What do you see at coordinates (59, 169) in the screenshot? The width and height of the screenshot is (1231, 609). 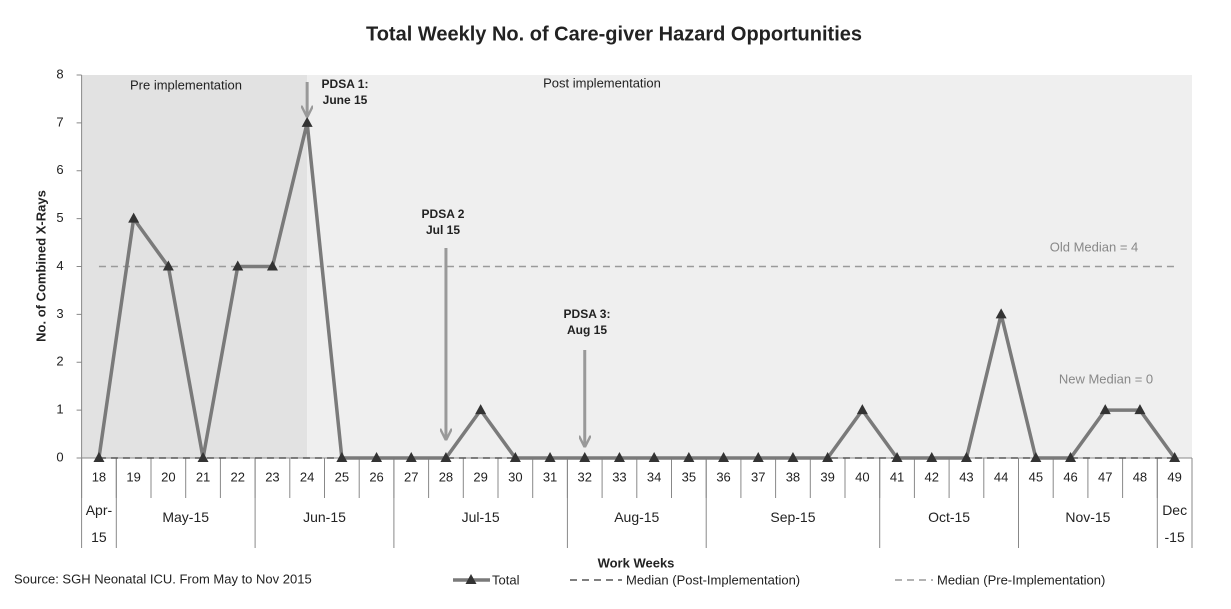 I see `y-tick-label: 6` at bounding box center [59, 169].